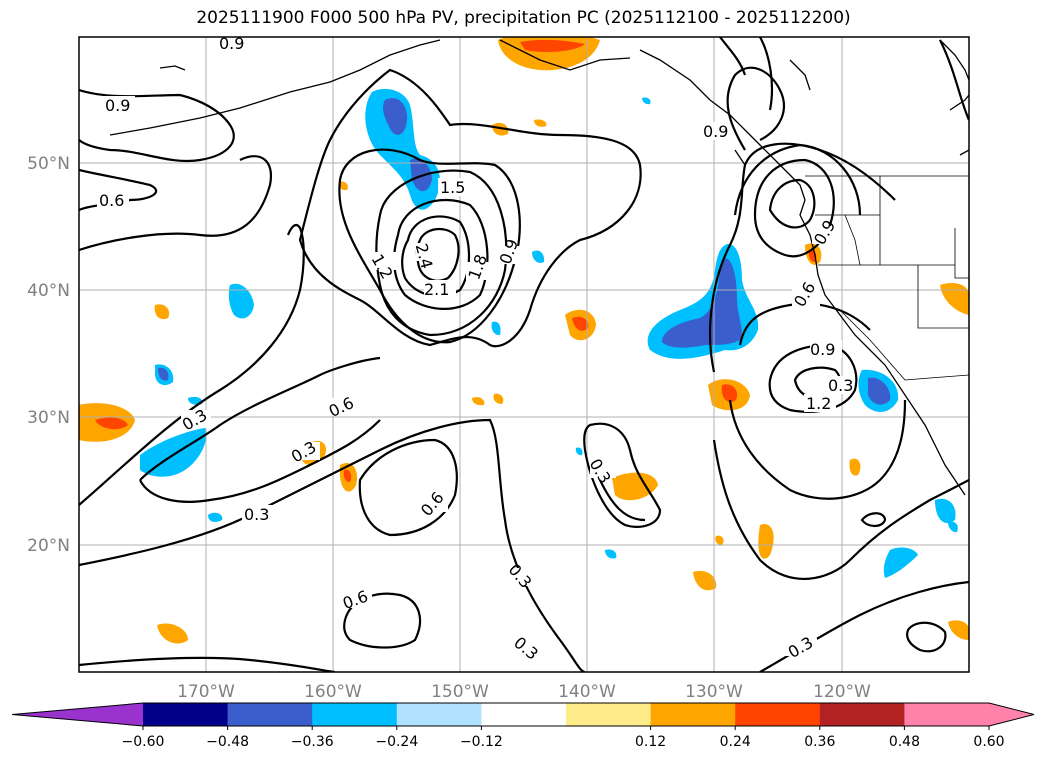 The image size is (1047, 765). I want to click on contour-label: 1.8, so click(478, 267).